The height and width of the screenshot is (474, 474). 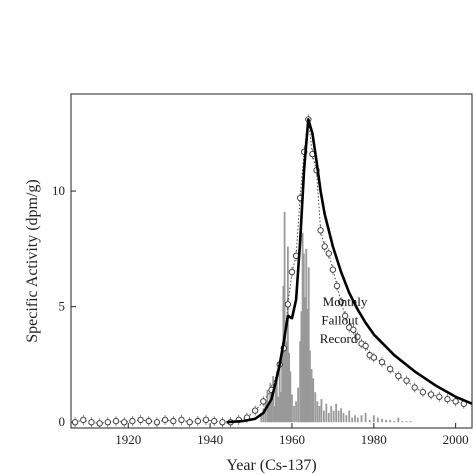 I want to click on y-tick-label: 10, so click(x=58, y=190).